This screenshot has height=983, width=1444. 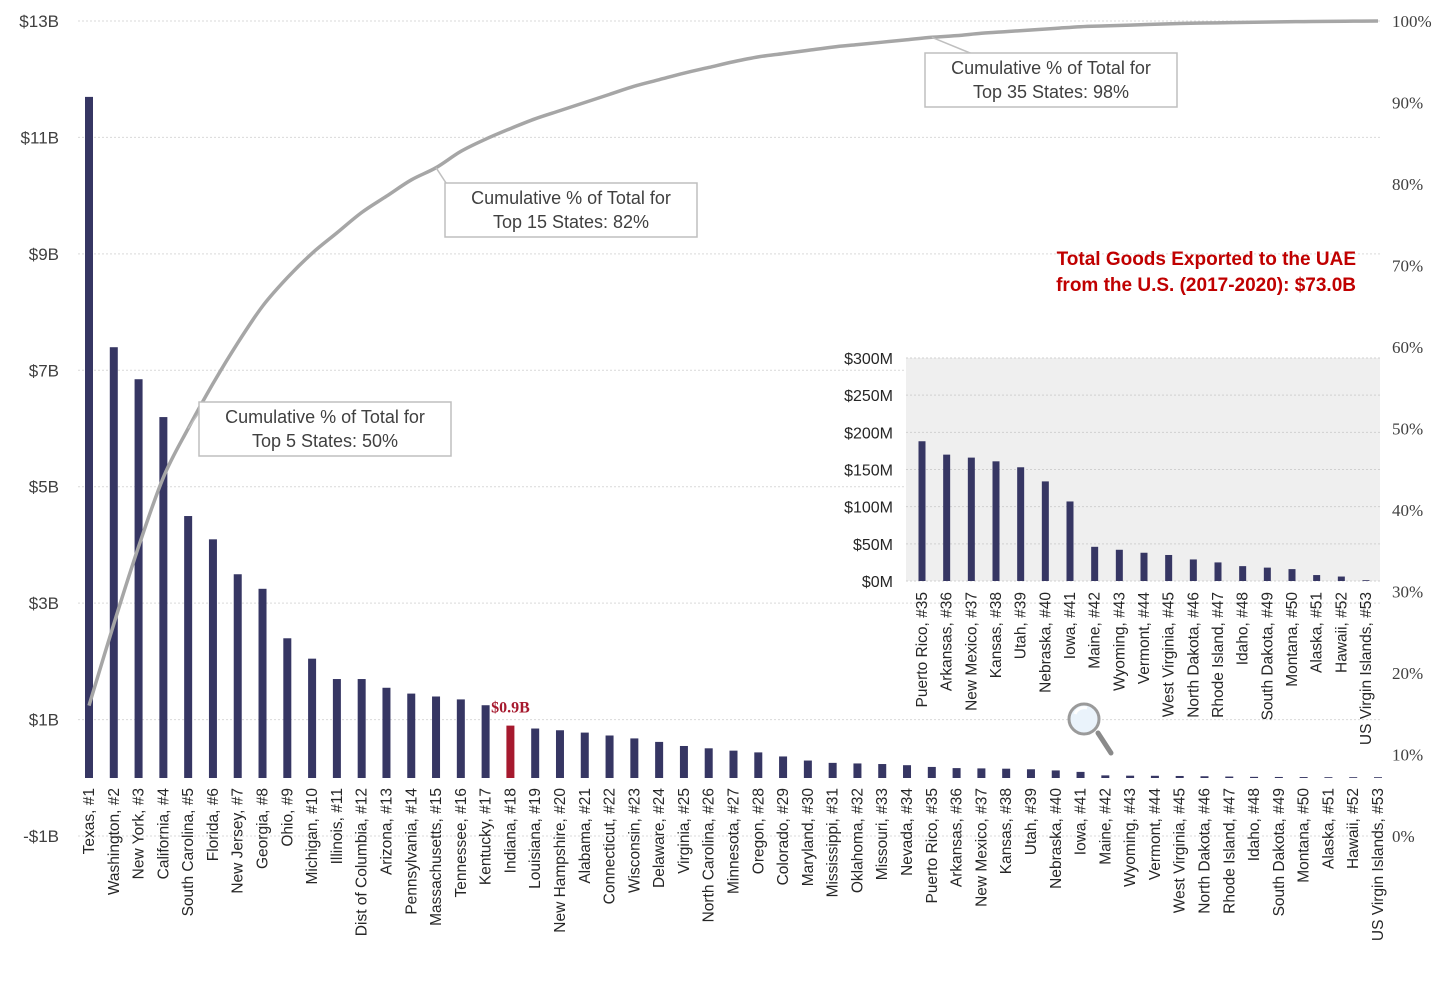 I want to click on y-tick-label: -$1B, so click(x=41, y=836).